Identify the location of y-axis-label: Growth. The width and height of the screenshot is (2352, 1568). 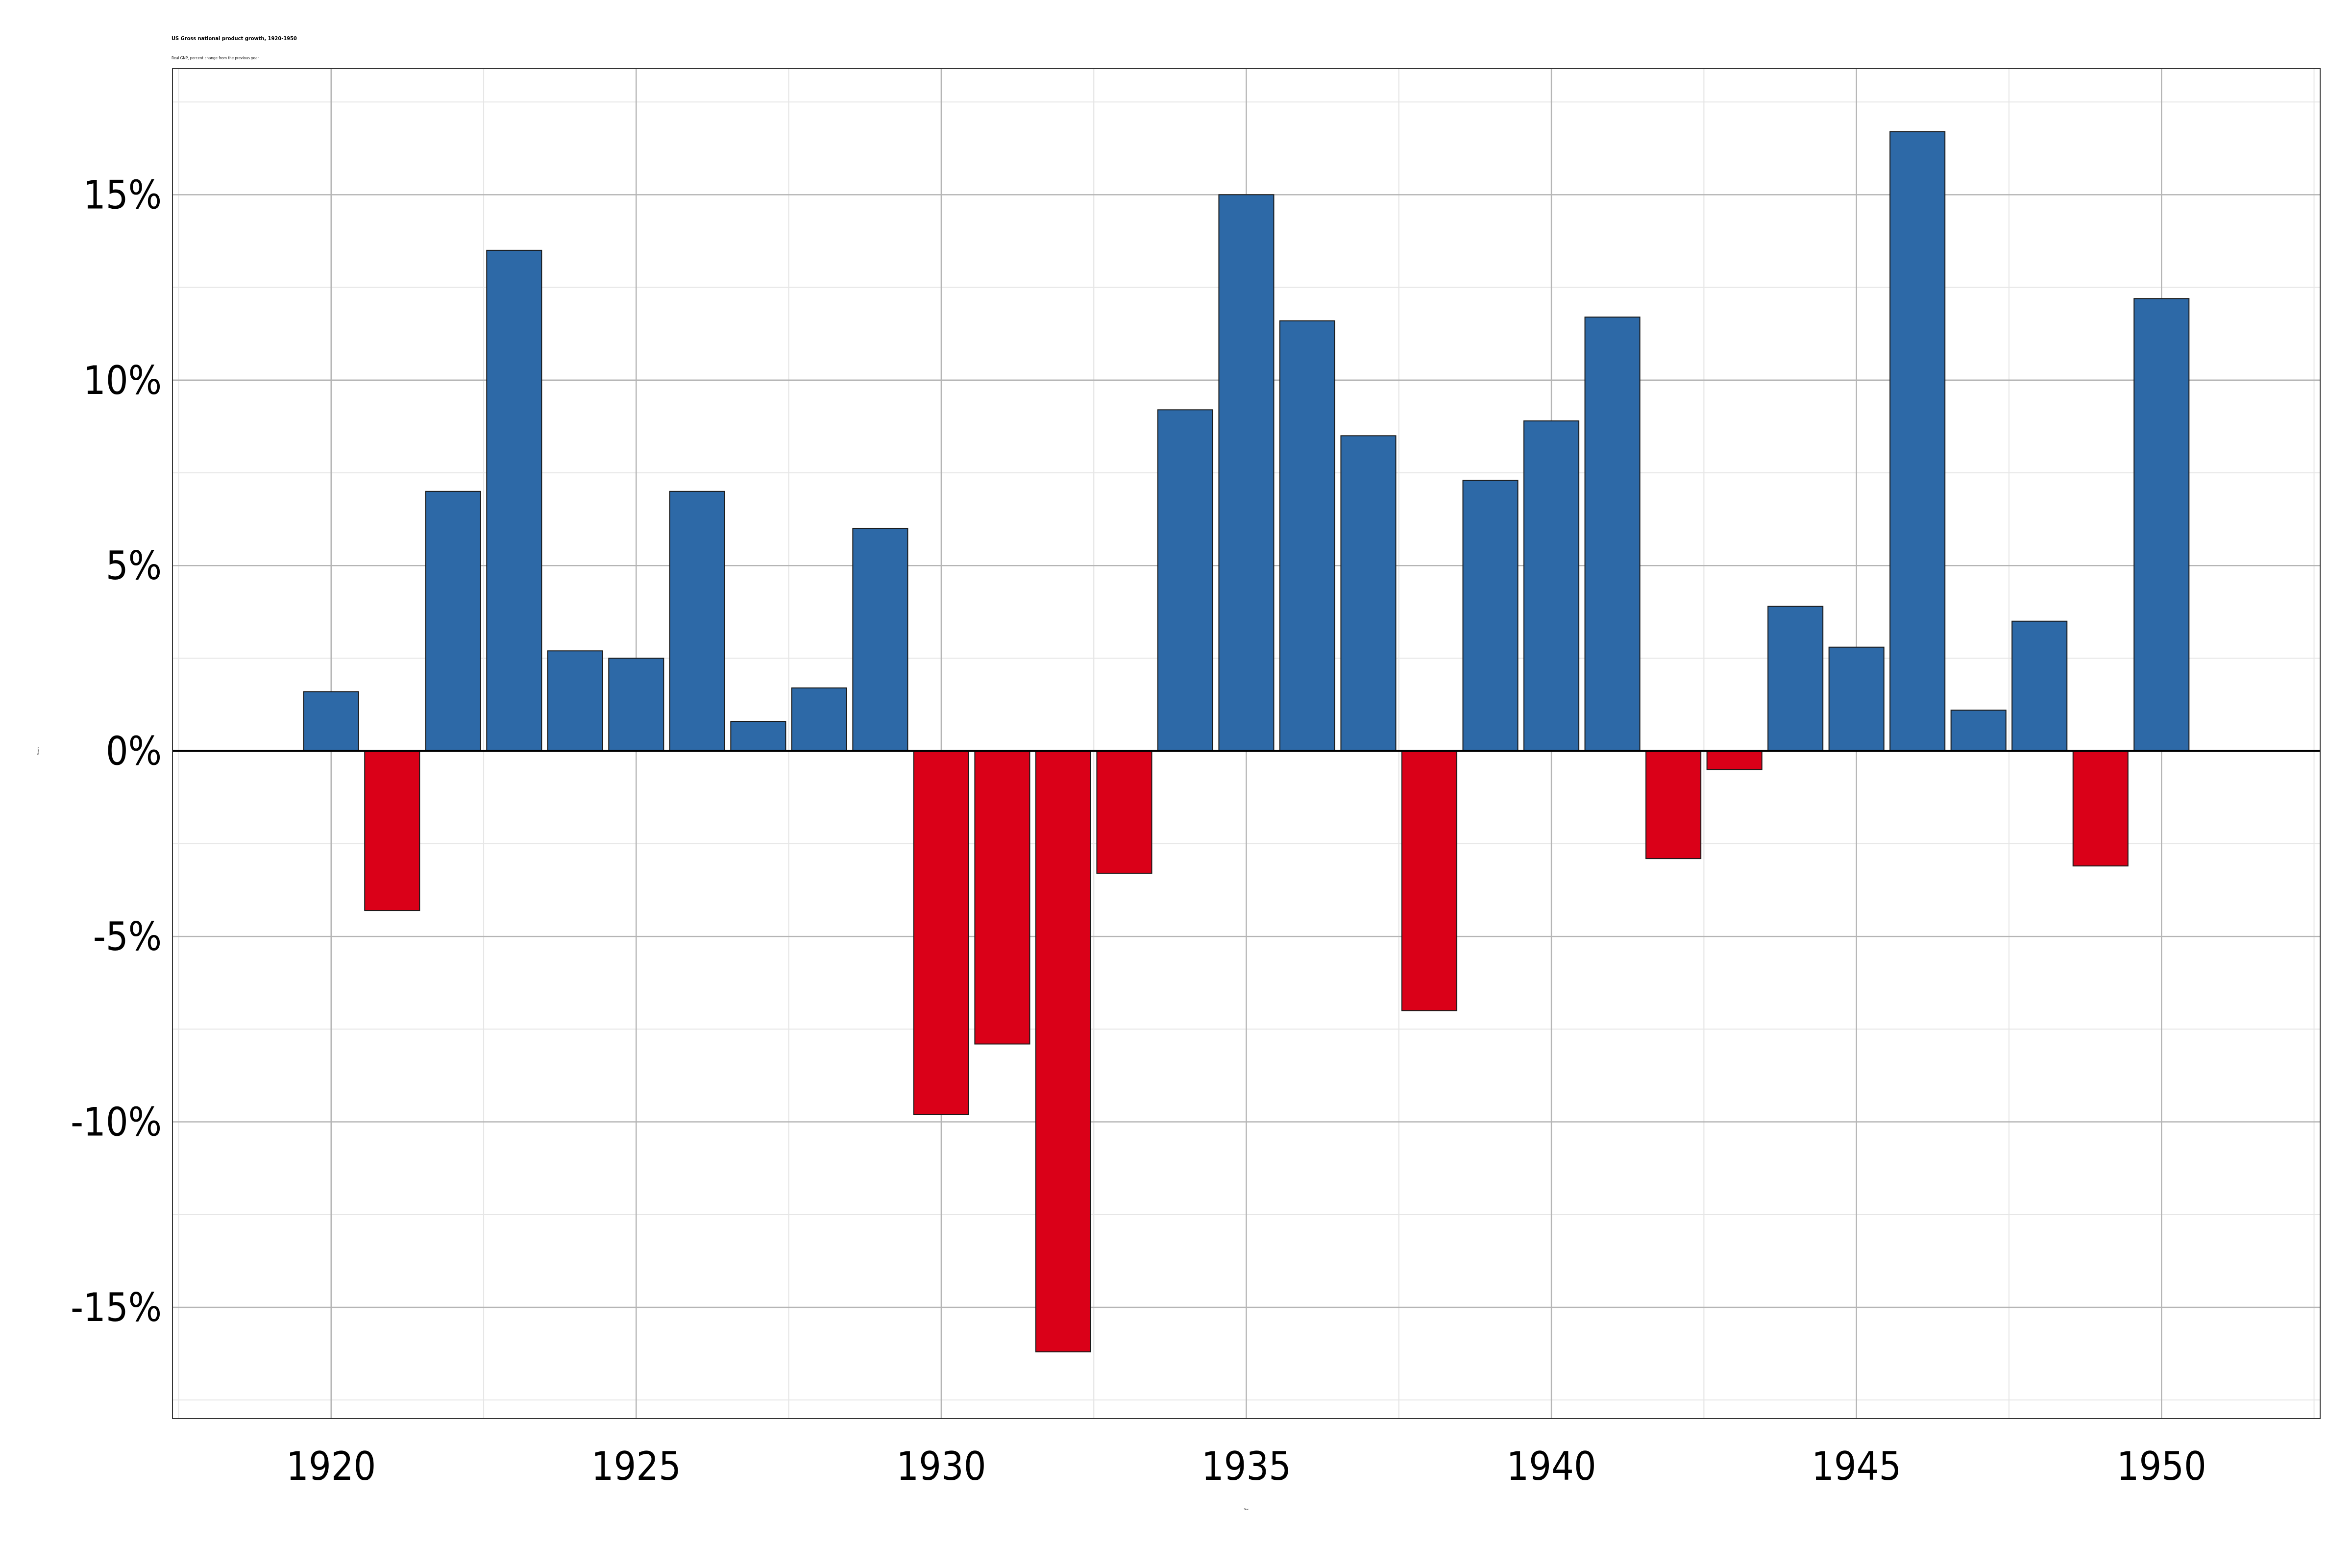
(38, 751).